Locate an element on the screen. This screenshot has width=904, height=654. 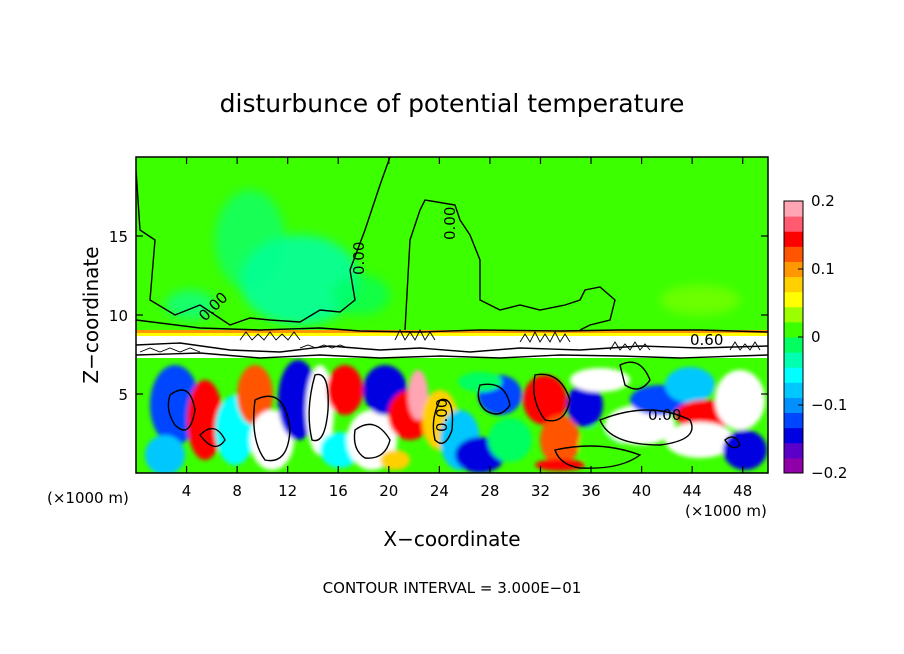
contour-ripples is located at coordinates (450, 340).